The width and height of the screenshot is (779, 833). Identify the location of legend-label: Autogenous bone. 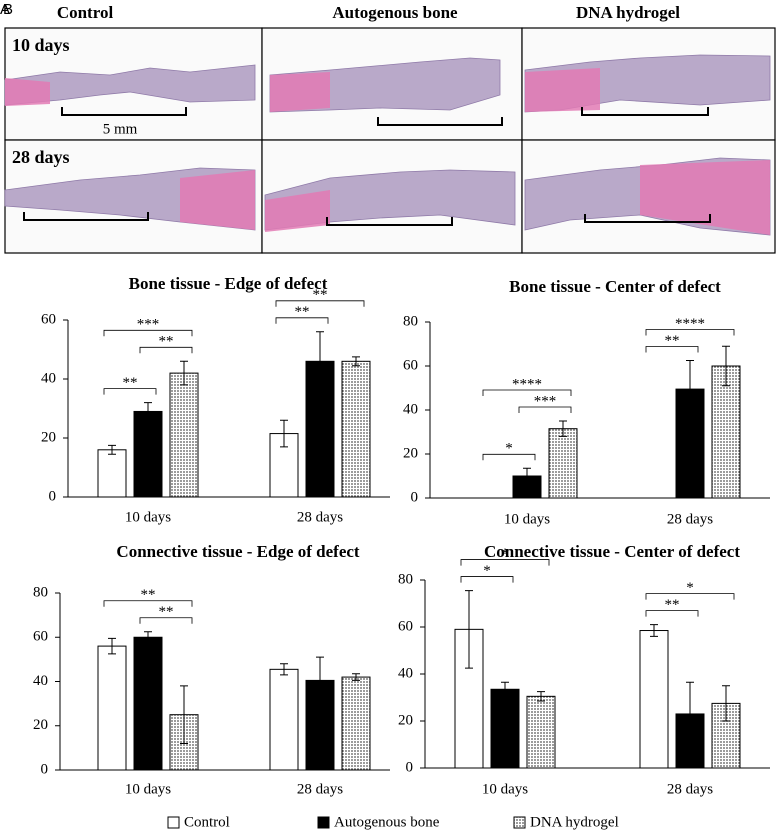
(387, 822).